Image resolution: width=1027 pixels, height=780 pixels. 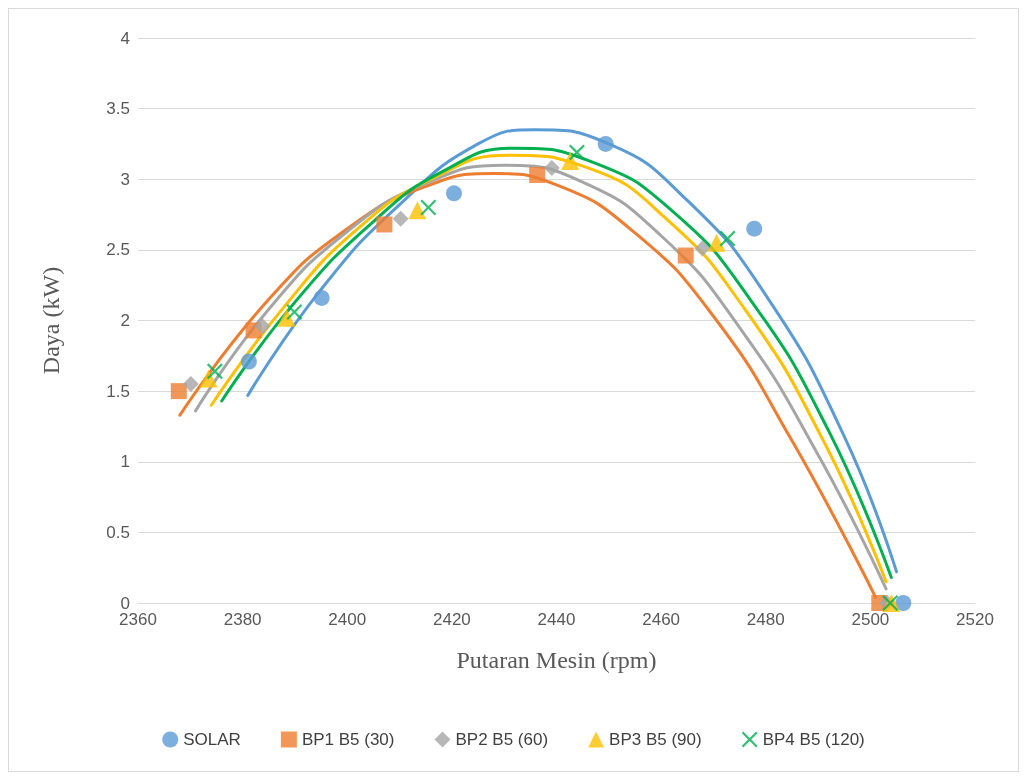 I want to click on y-tick-label: 2, so click(x=125, y=320).